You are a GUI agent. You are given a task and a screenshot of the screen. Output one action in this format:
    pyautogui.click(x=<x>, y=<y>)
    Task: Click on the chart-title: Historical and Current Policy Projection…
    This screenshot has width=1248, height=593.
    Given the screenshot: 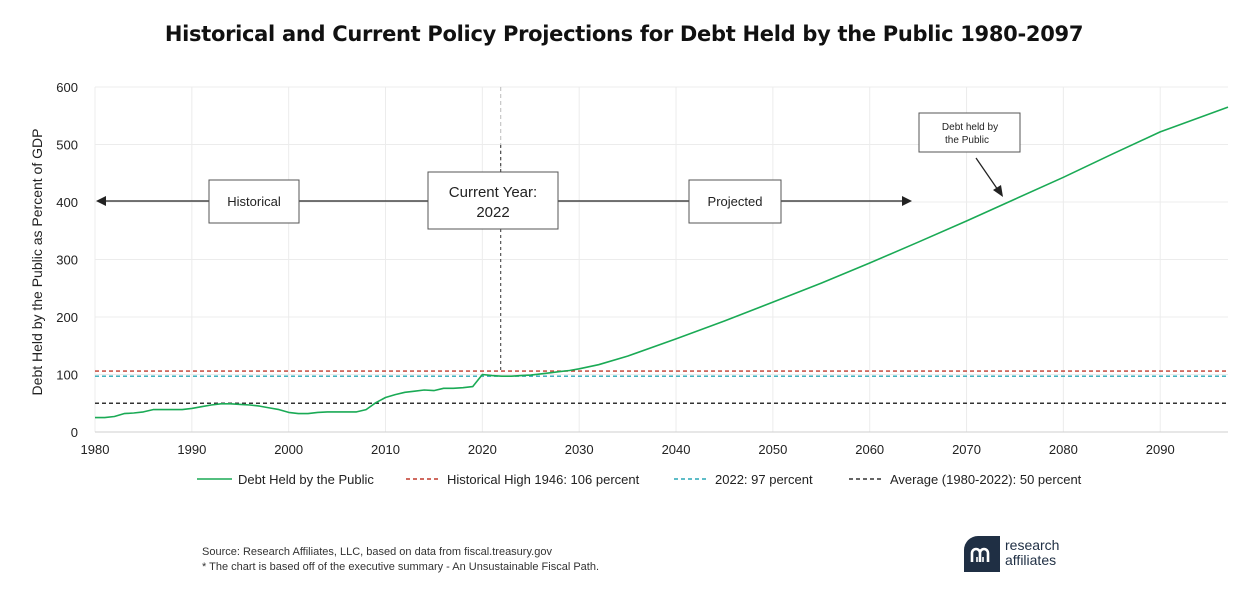 What is the action you would take?
    pyautogui.click(x=624, y=34)
    